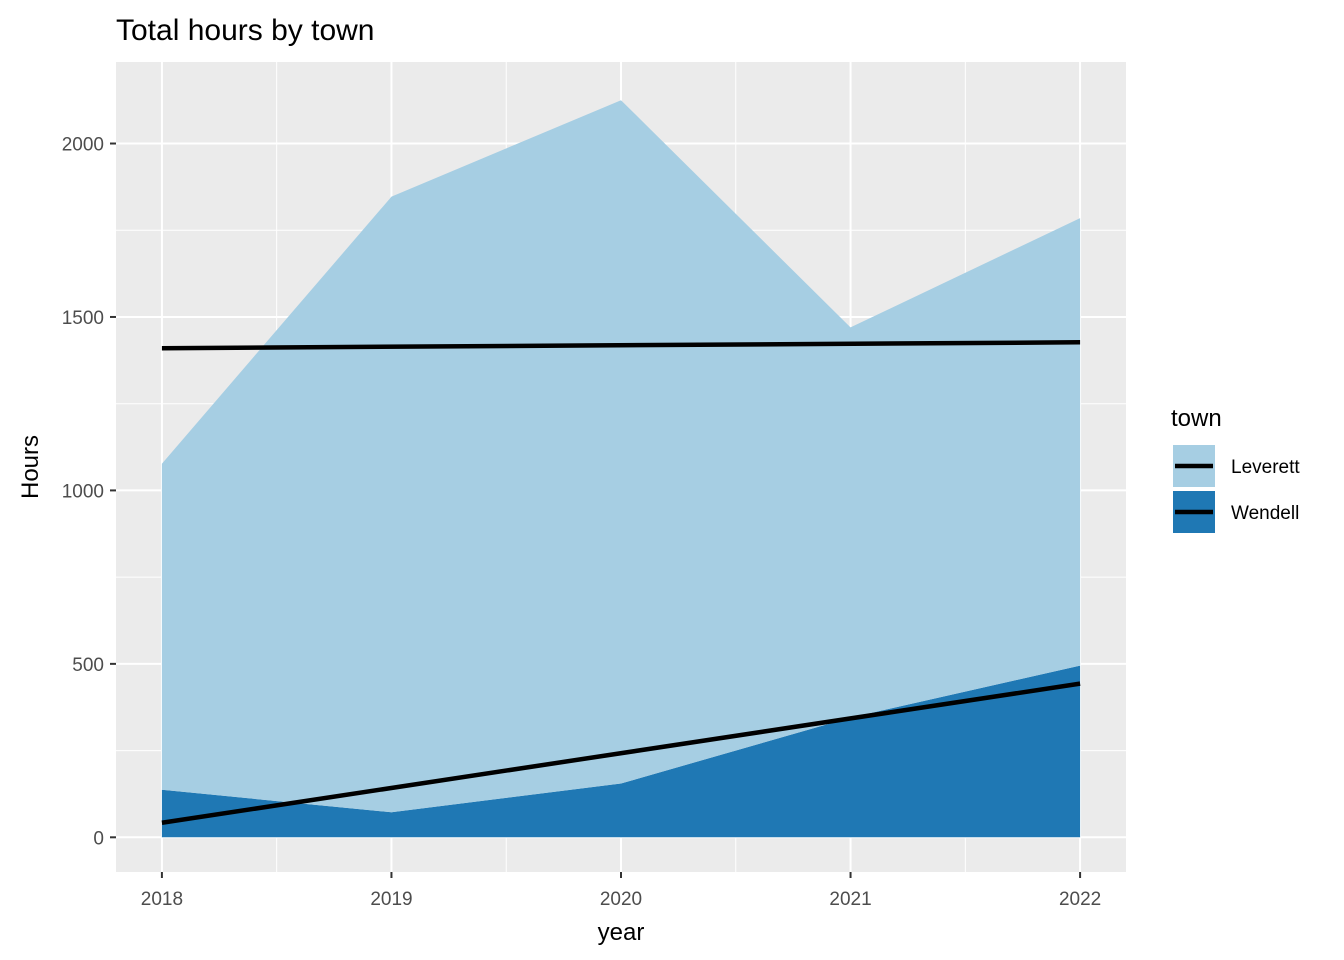  What do you see at coordinates (621, 899) in the screenshot?
I see `x-tick-label: 2020` at bounding box center [621, 899].